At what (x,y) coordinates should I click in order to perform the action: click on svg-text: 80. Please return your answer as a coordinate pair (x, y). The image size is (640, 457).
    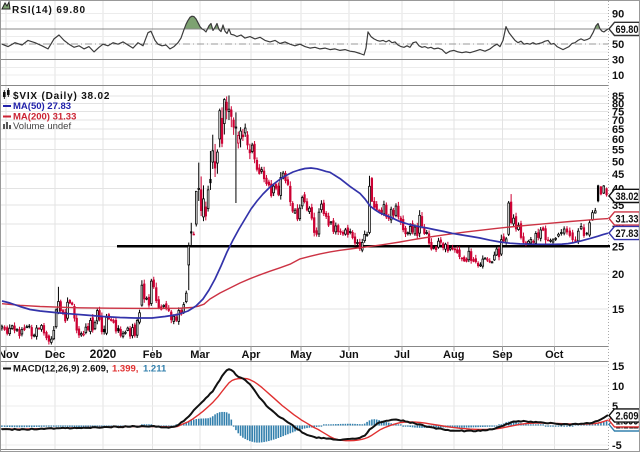
    Looking at the image, I should click on (618, 105).